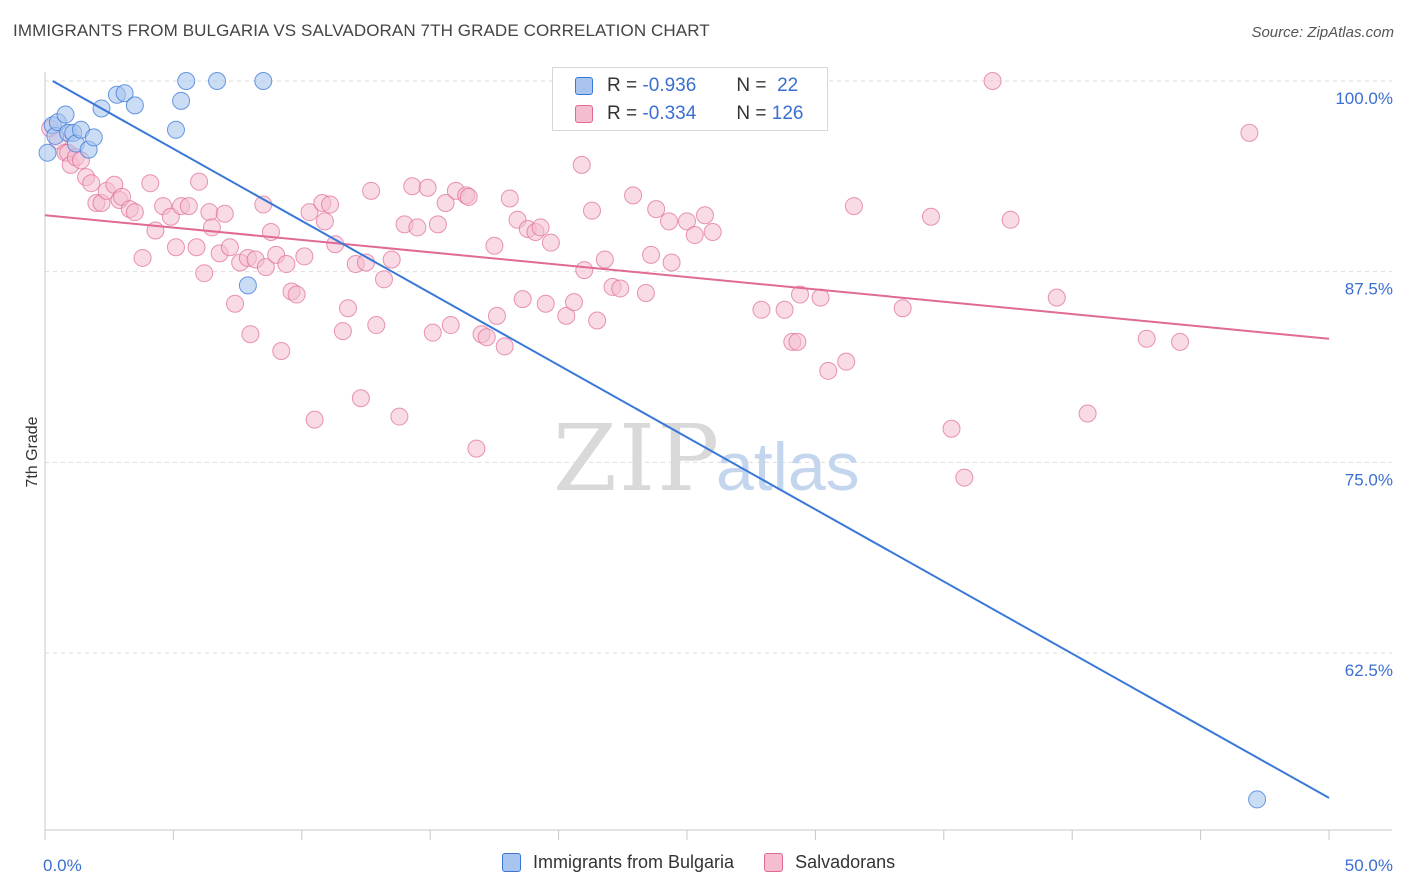 The height and width of the screenshot is (892, 1406). What do you see at coordinates (669, 85) in the screenshot?
I see `legend-r-value-bulgaria: -0.936` at bounding box center [669, 85].